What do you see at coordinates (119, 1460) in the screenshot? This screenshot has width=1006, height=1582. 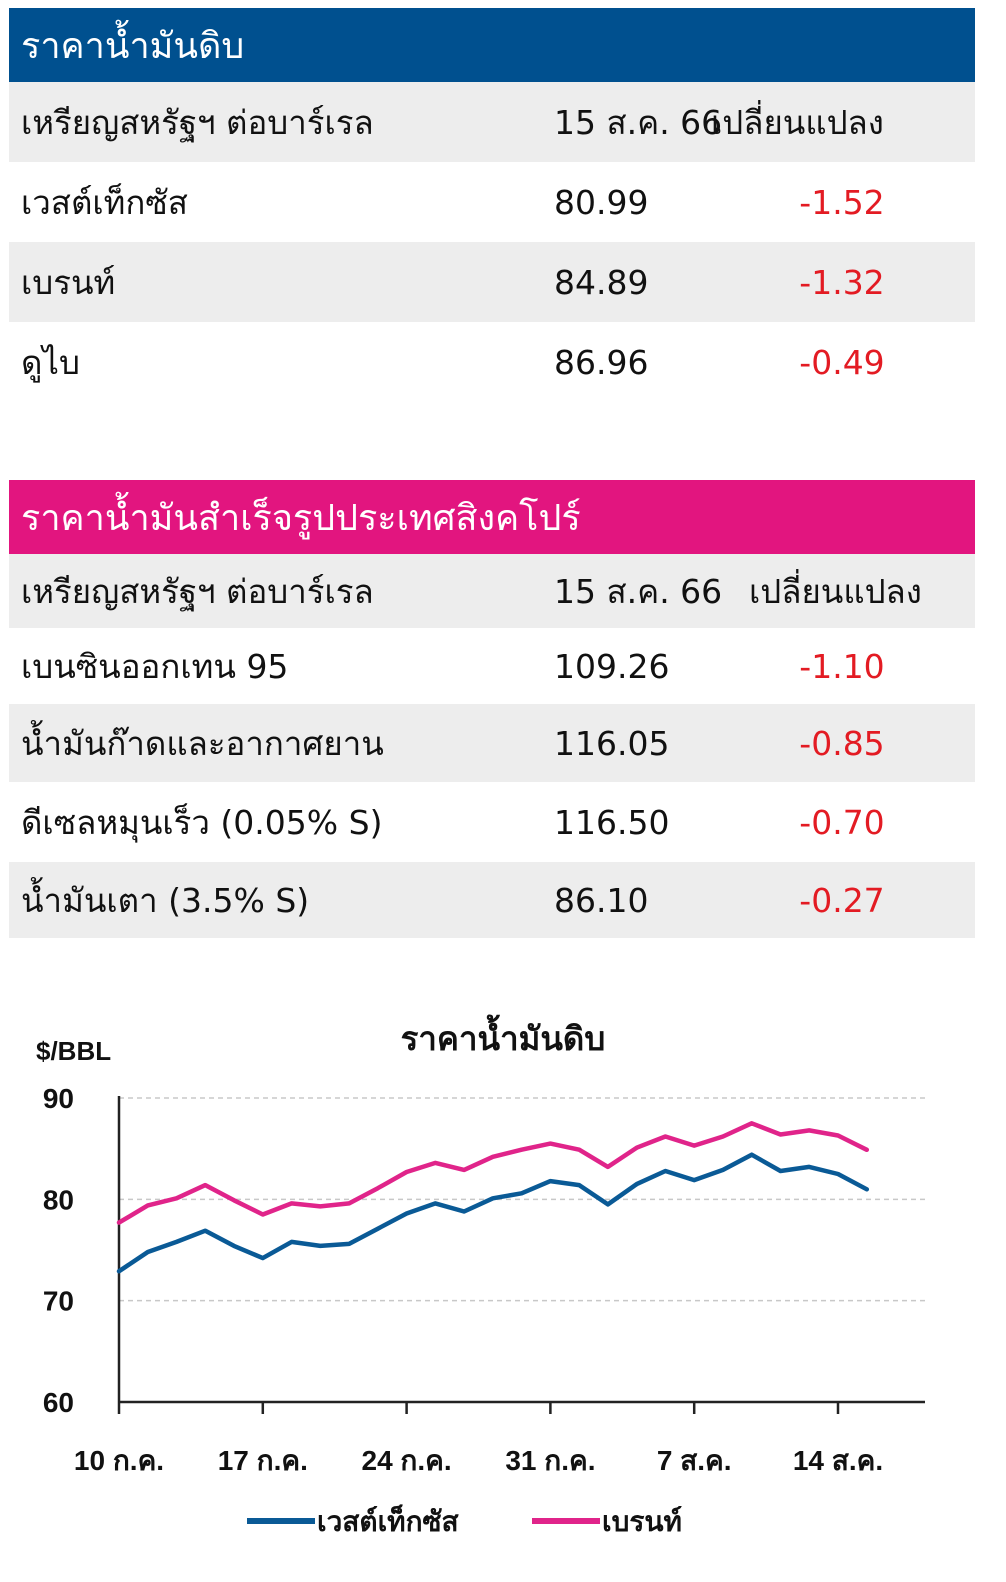 I see `x-tick-label: 10 ก.ค.` at bounding box center [119, 1460].